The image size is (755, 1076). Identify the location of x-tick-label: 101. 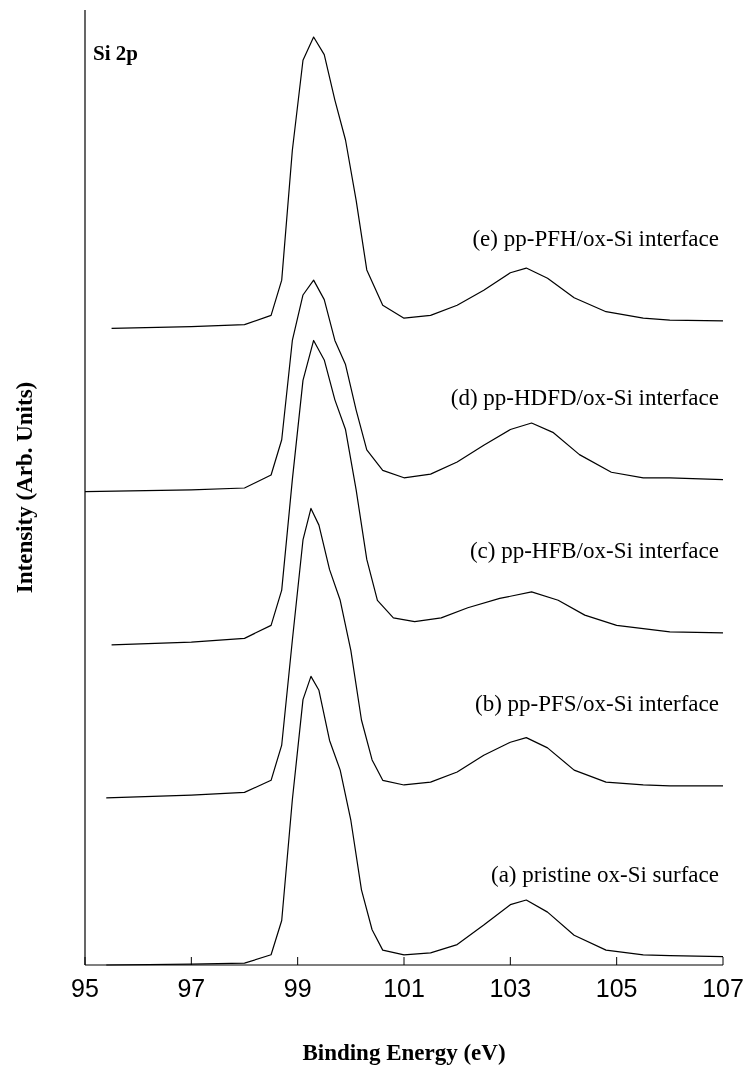
(404, 988).